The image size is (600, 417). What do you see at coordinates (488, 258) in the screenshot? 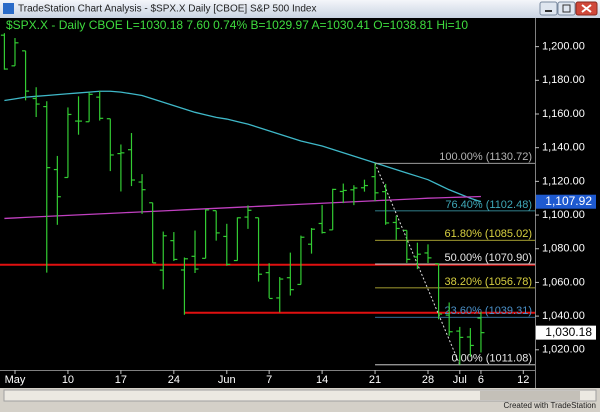
I see `fib-label: 50.00% (1070.90)` at bounding box center [488, 258].